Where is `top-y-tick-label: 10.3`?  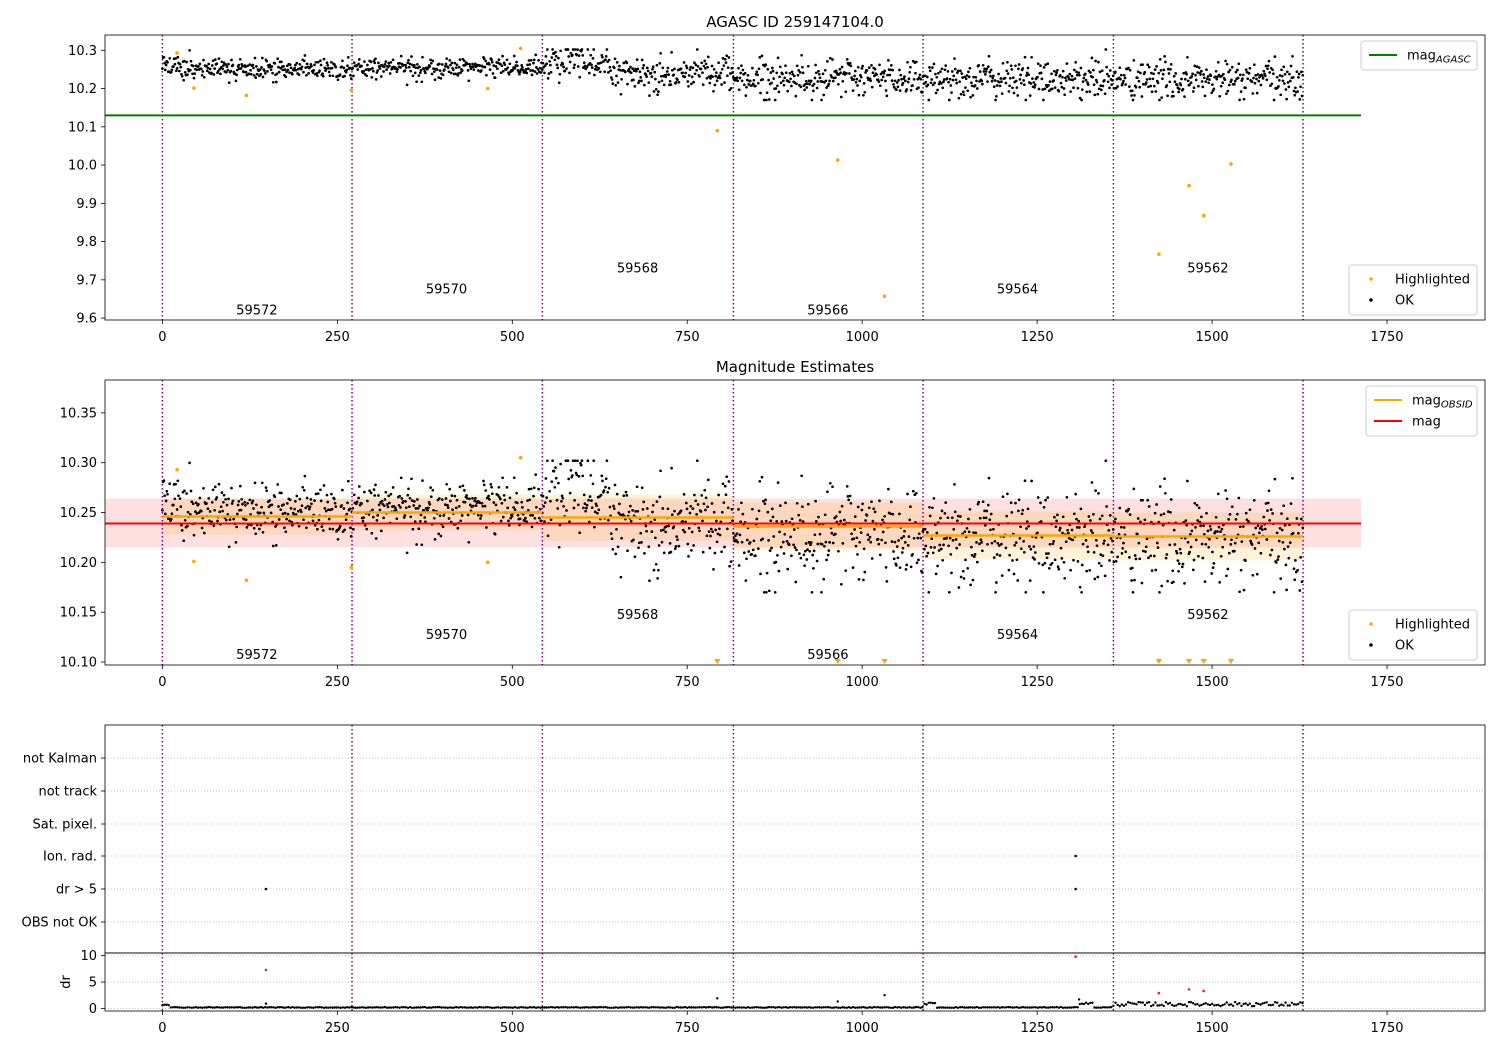
top-y-tick-label: 10.3 is located at coordinates (82, 51).